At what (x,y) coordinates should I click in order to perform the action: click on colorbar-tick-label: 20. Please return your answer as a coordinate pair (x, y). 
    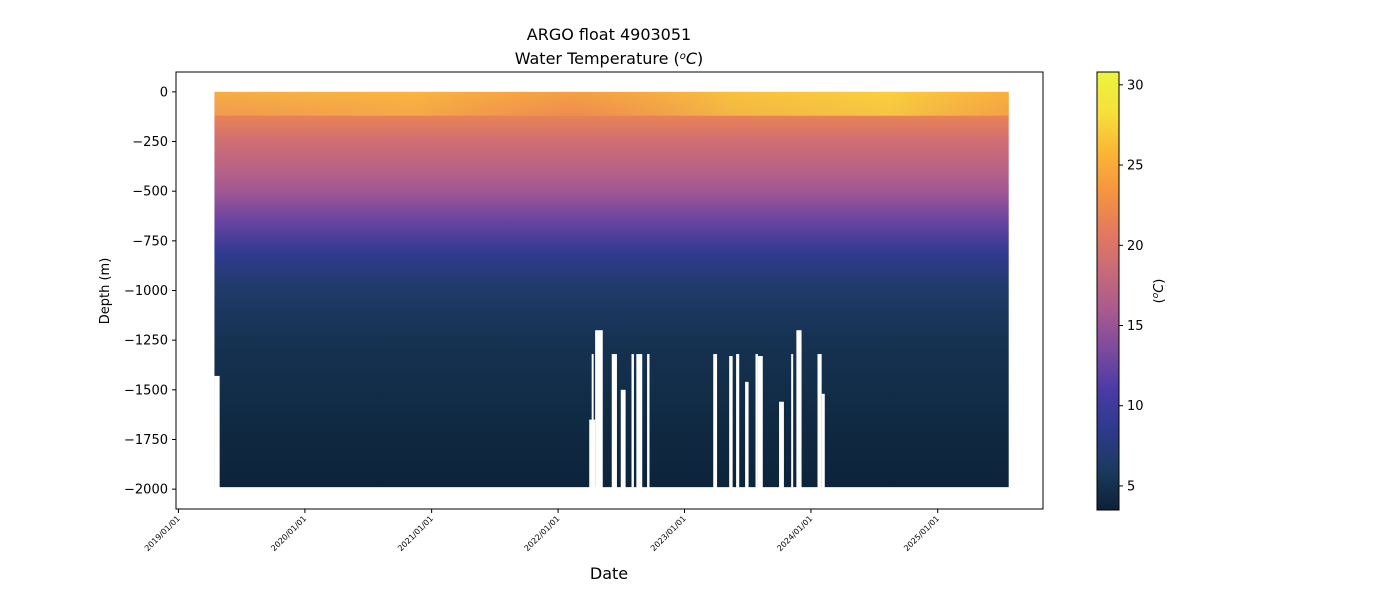
    Looking at the image, I should click on (1135, 246).